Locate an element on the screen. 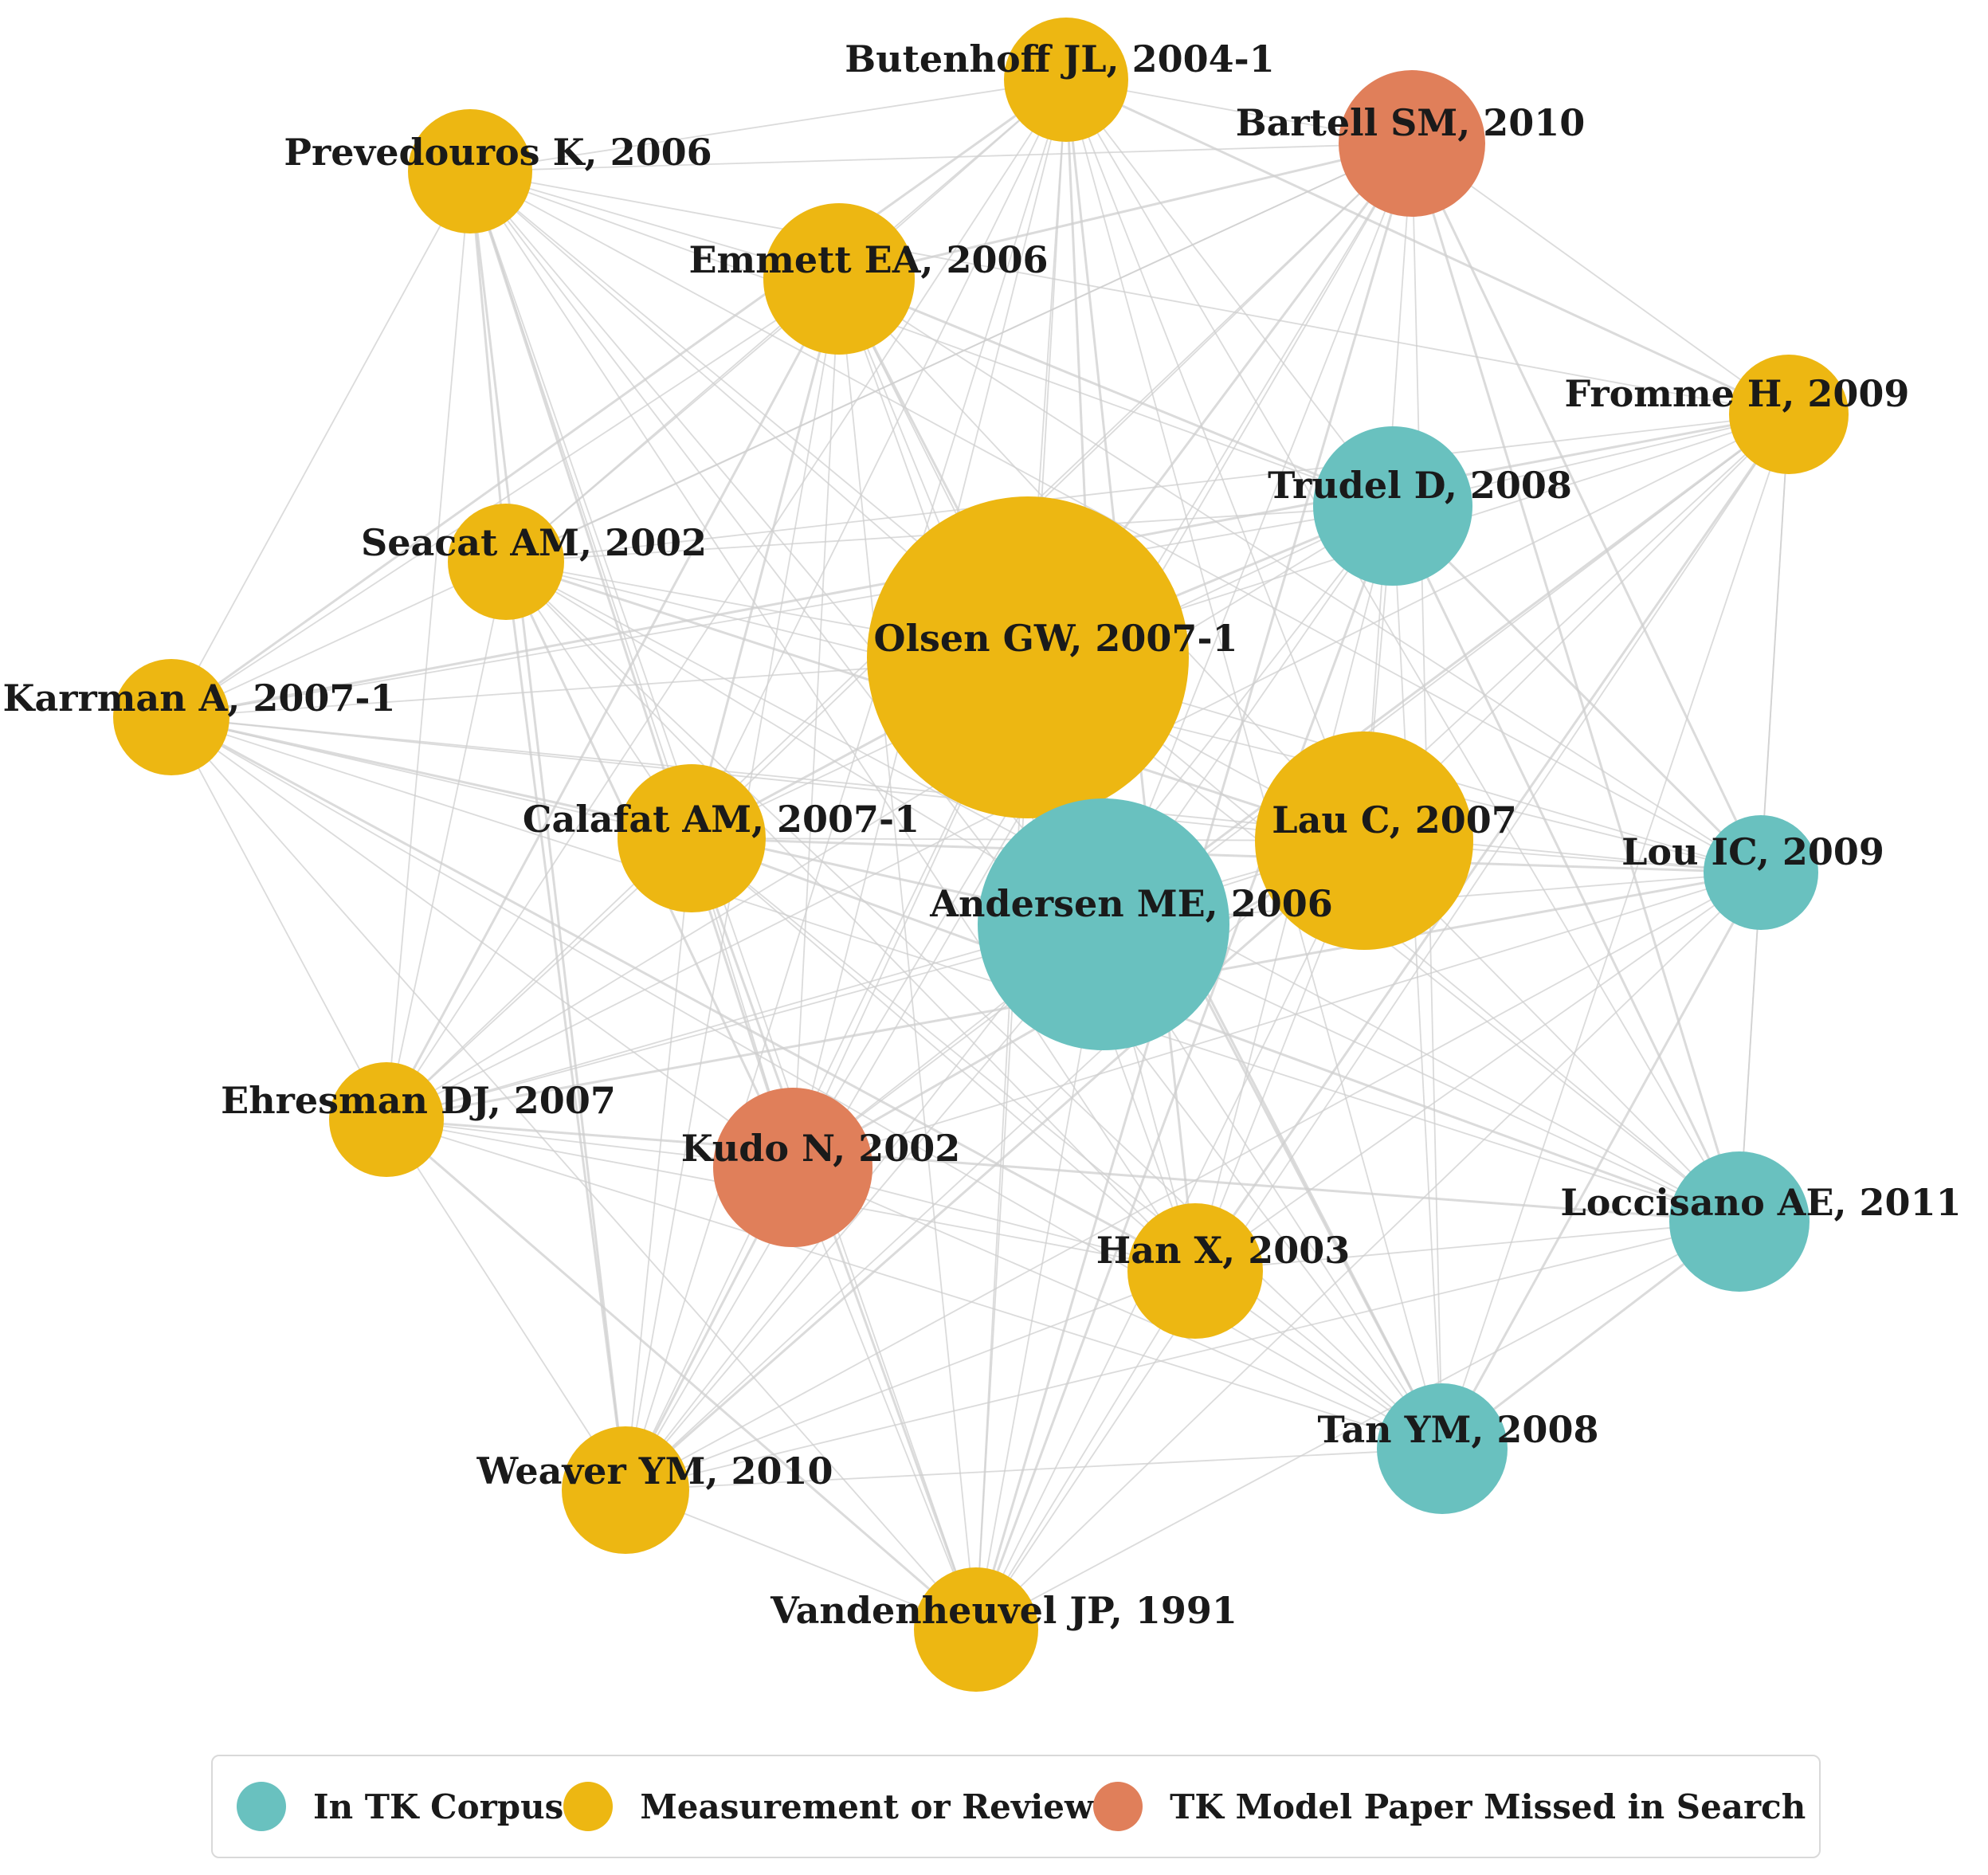 This screenshot has width=1988, height=1875. node-label-vandenheuvel: Vandenheuvel JP, 1991 is located at coordinates (1003, 1610).